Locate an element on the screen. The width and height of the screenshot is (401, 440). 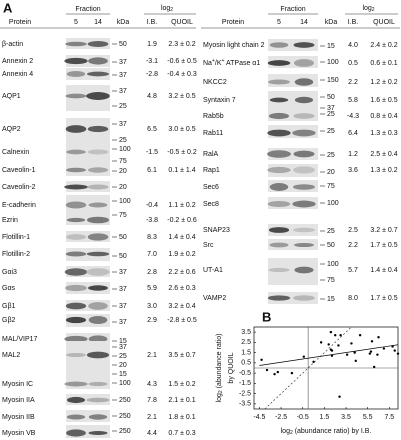
ib-value: 6.1 is located at coordinates (152, 170).